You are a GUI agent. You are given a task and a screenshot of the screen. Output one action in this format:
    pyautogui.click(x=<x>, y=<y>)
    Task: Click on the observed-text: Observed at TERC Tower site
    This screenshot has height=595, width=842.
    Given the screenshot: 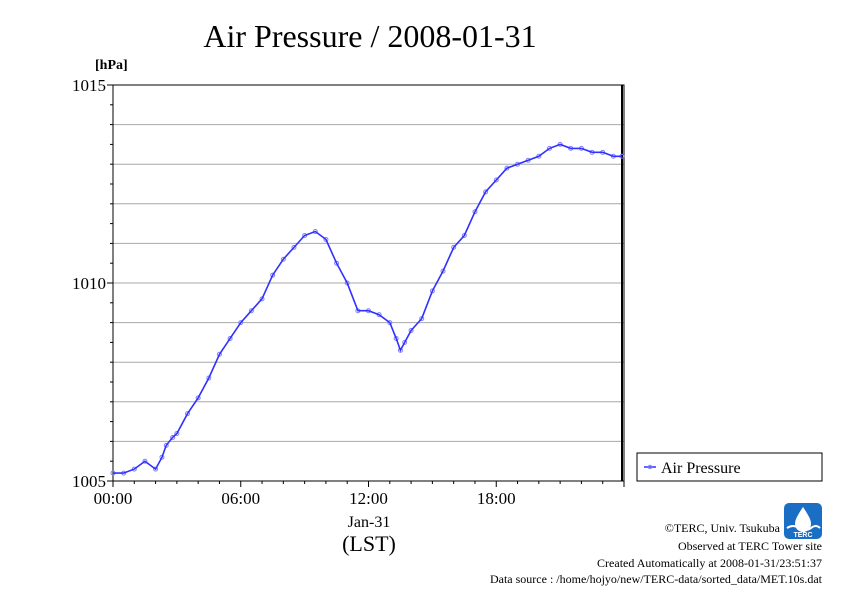 What is the action you would take?
    pyautogui.click(x=750, y=546)
    